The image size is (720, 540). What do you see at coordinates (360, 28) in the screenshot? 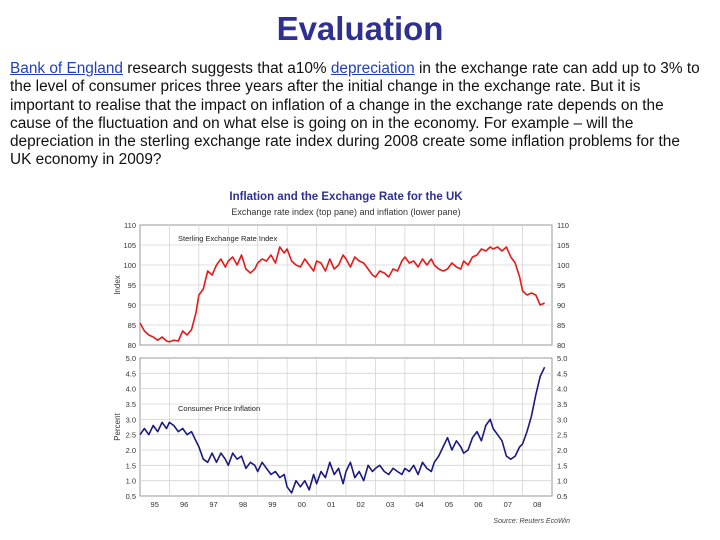
I see `slide-title: Evaluation` at bounding box center [360, 28].